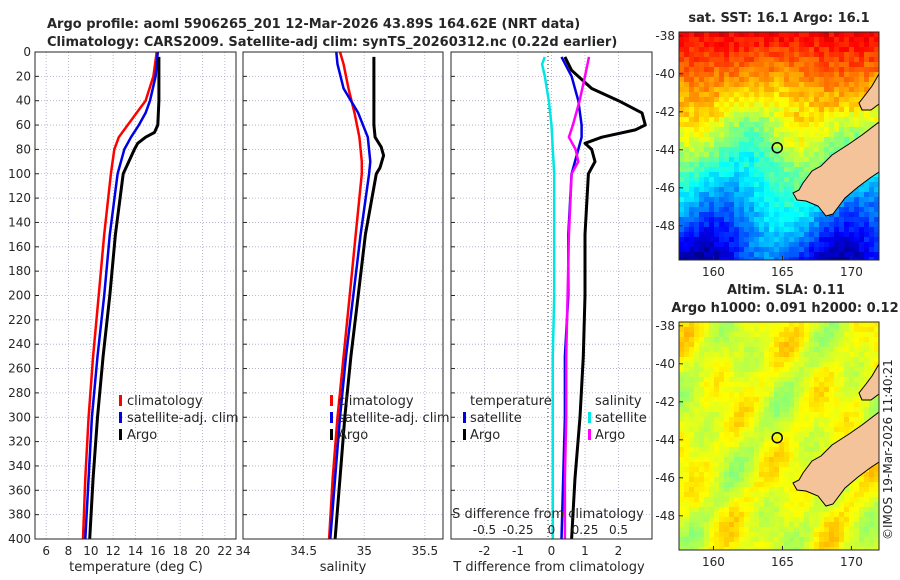 Image resolution: width=900 pixels, height=580 pixels. Describe the element at coordinates (353, 435) in the screenshot. I see `legend-label-argo: Argo` at that location.